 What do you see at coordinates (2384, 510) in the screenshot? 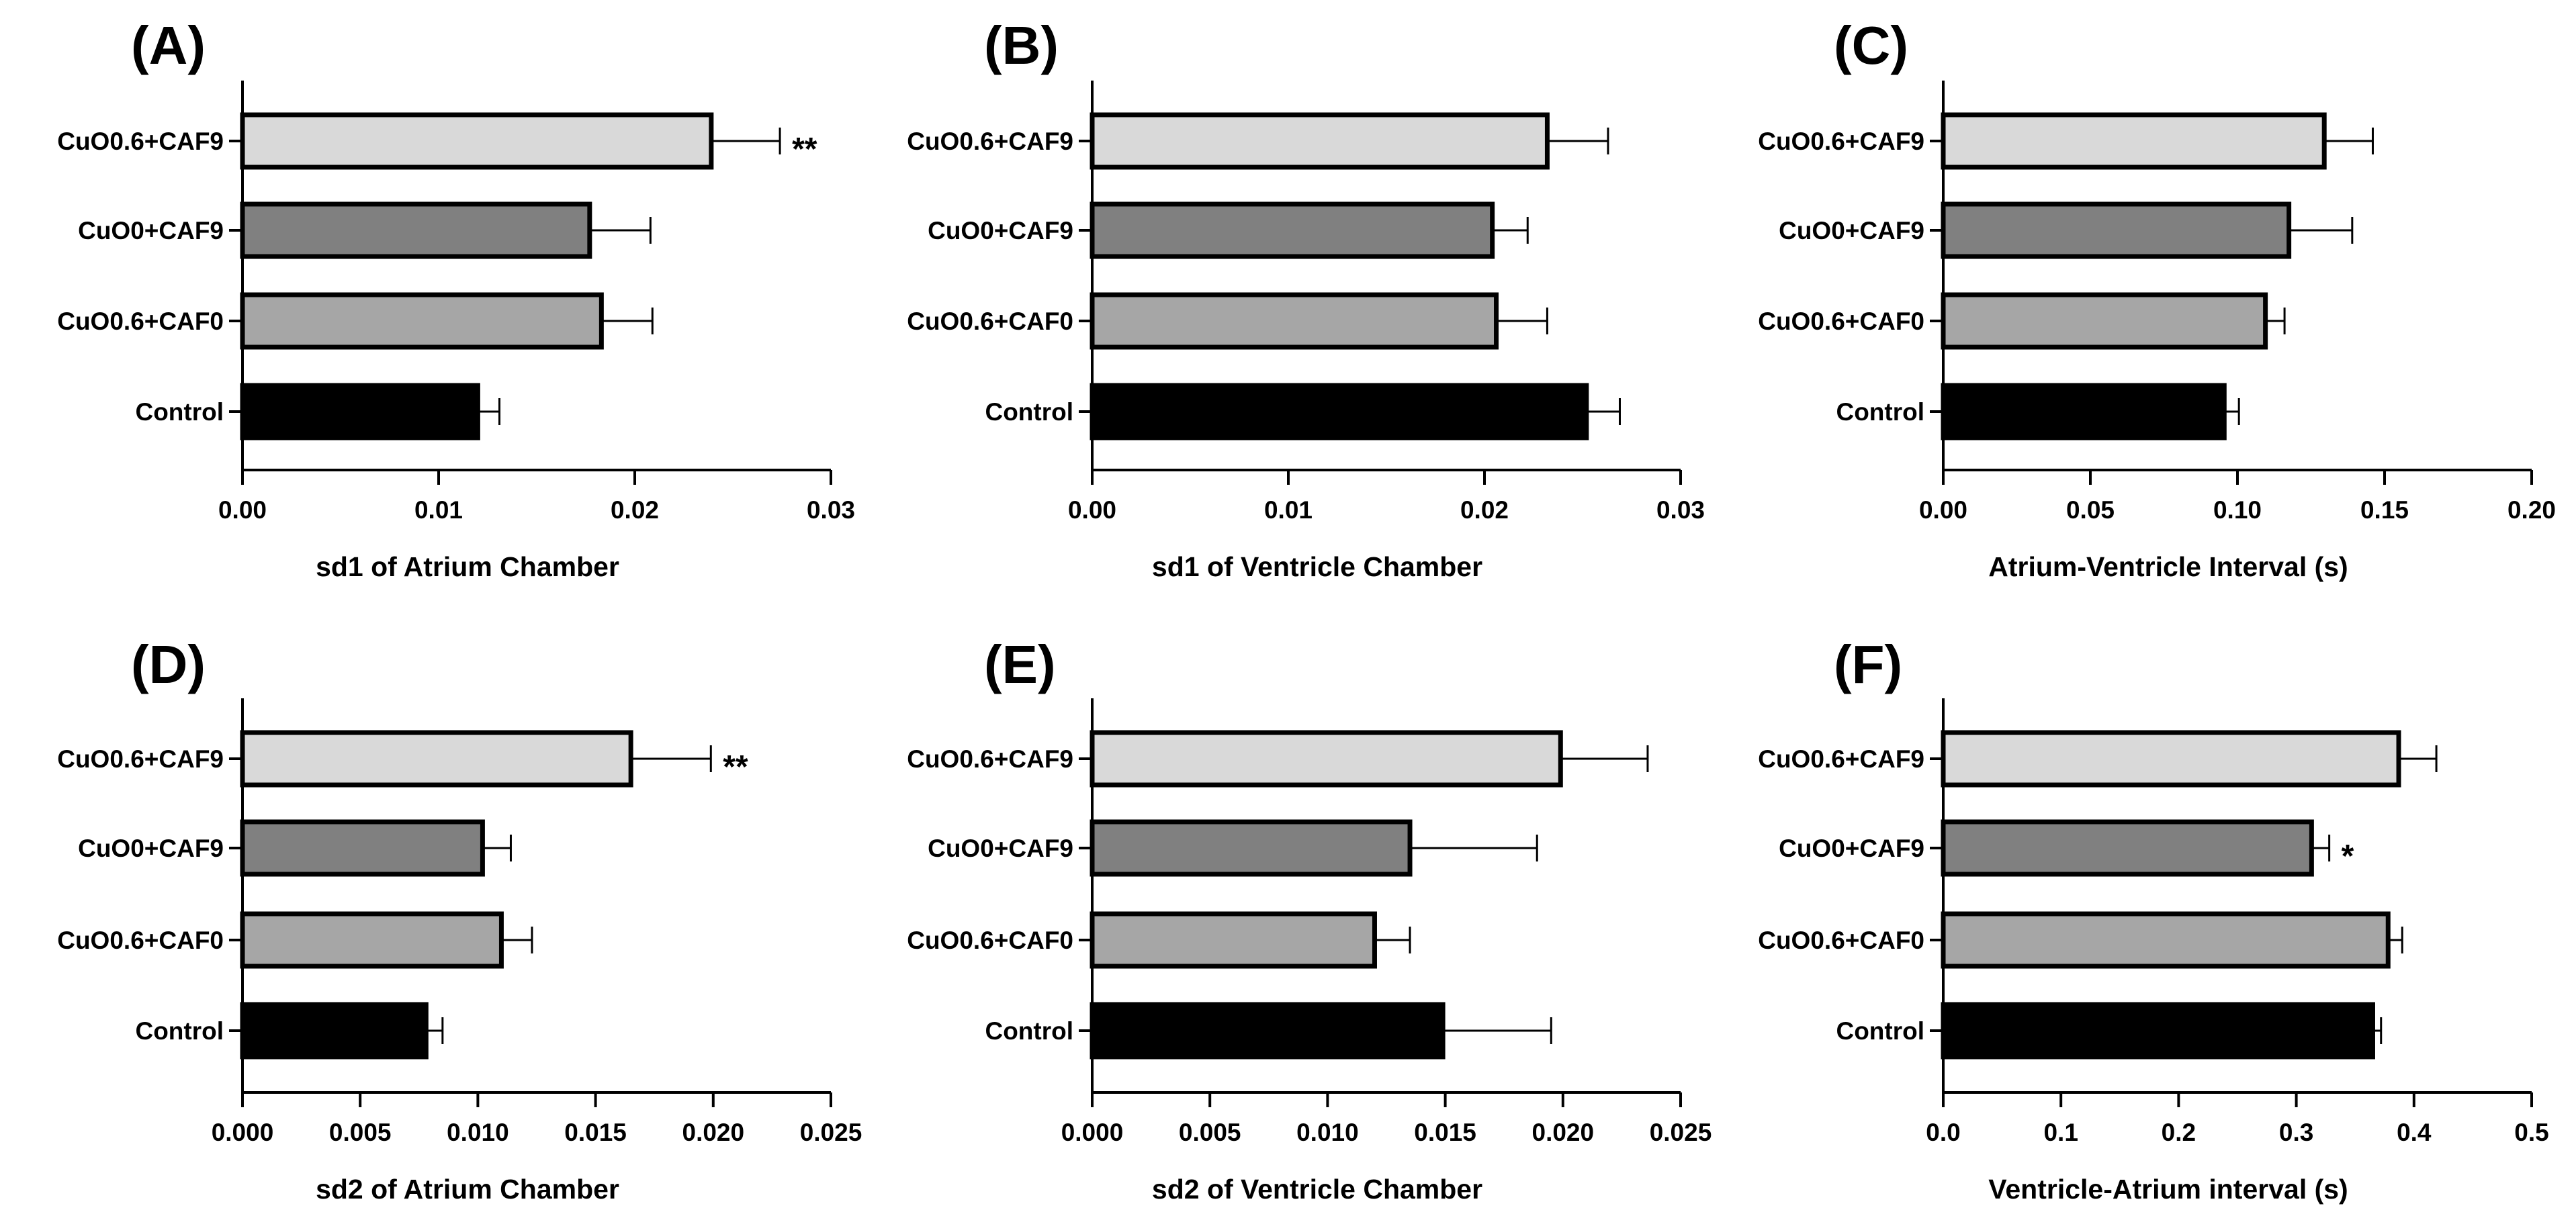
I see `x-tick-label: 0.15` at bounding box center [2384, 510].